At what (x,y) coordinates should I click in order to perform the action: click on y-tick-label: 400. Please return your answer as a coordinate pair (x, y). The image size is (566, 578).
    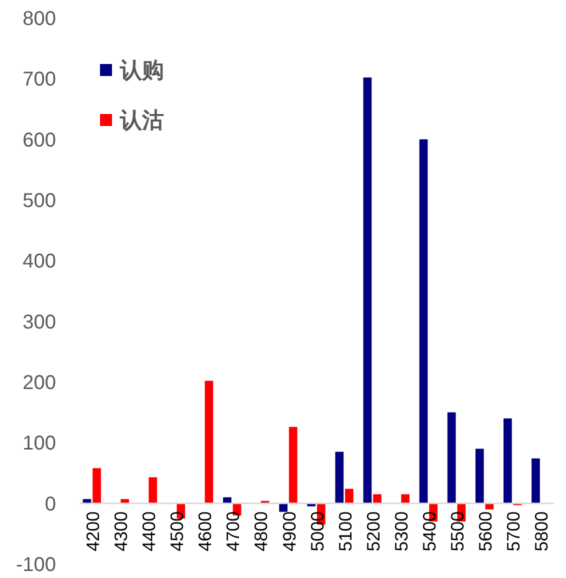
    Looking at the image, I should click on (39, 261).